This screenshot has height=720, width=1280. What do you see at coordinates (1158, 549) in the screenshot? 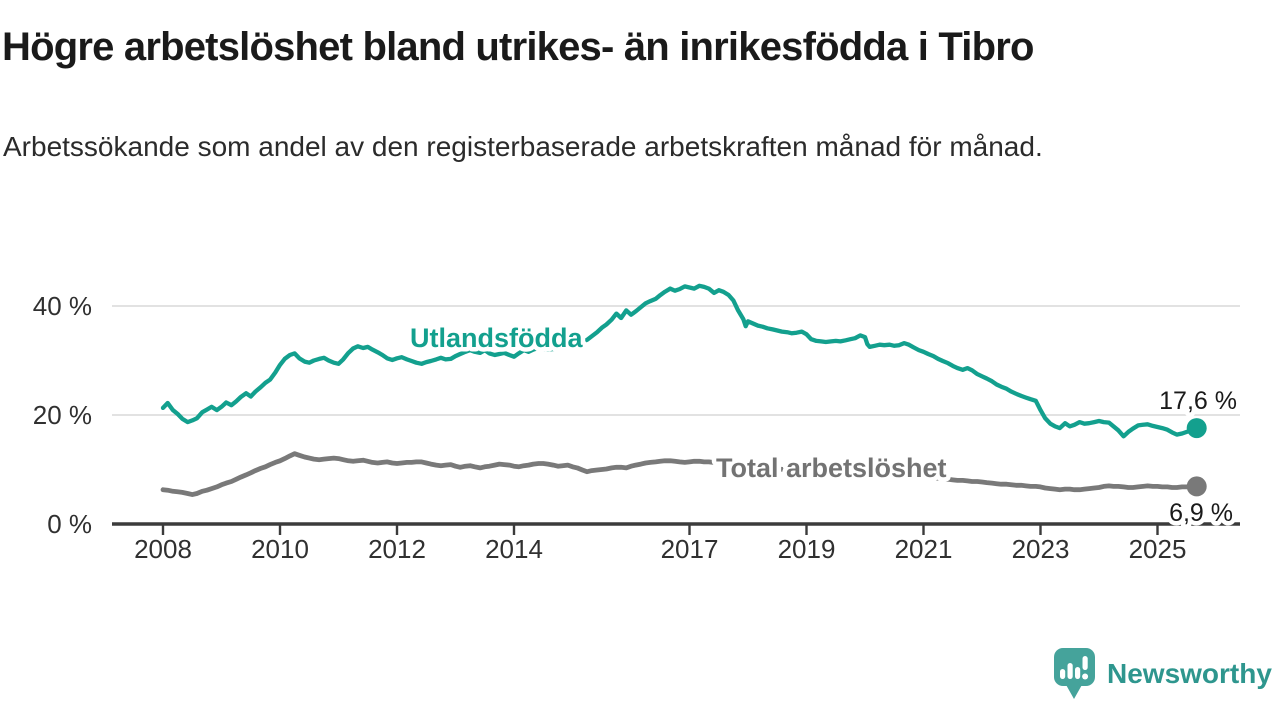
I see `x-axis-label-2025: 2025` at bounding box center [1158, 549].